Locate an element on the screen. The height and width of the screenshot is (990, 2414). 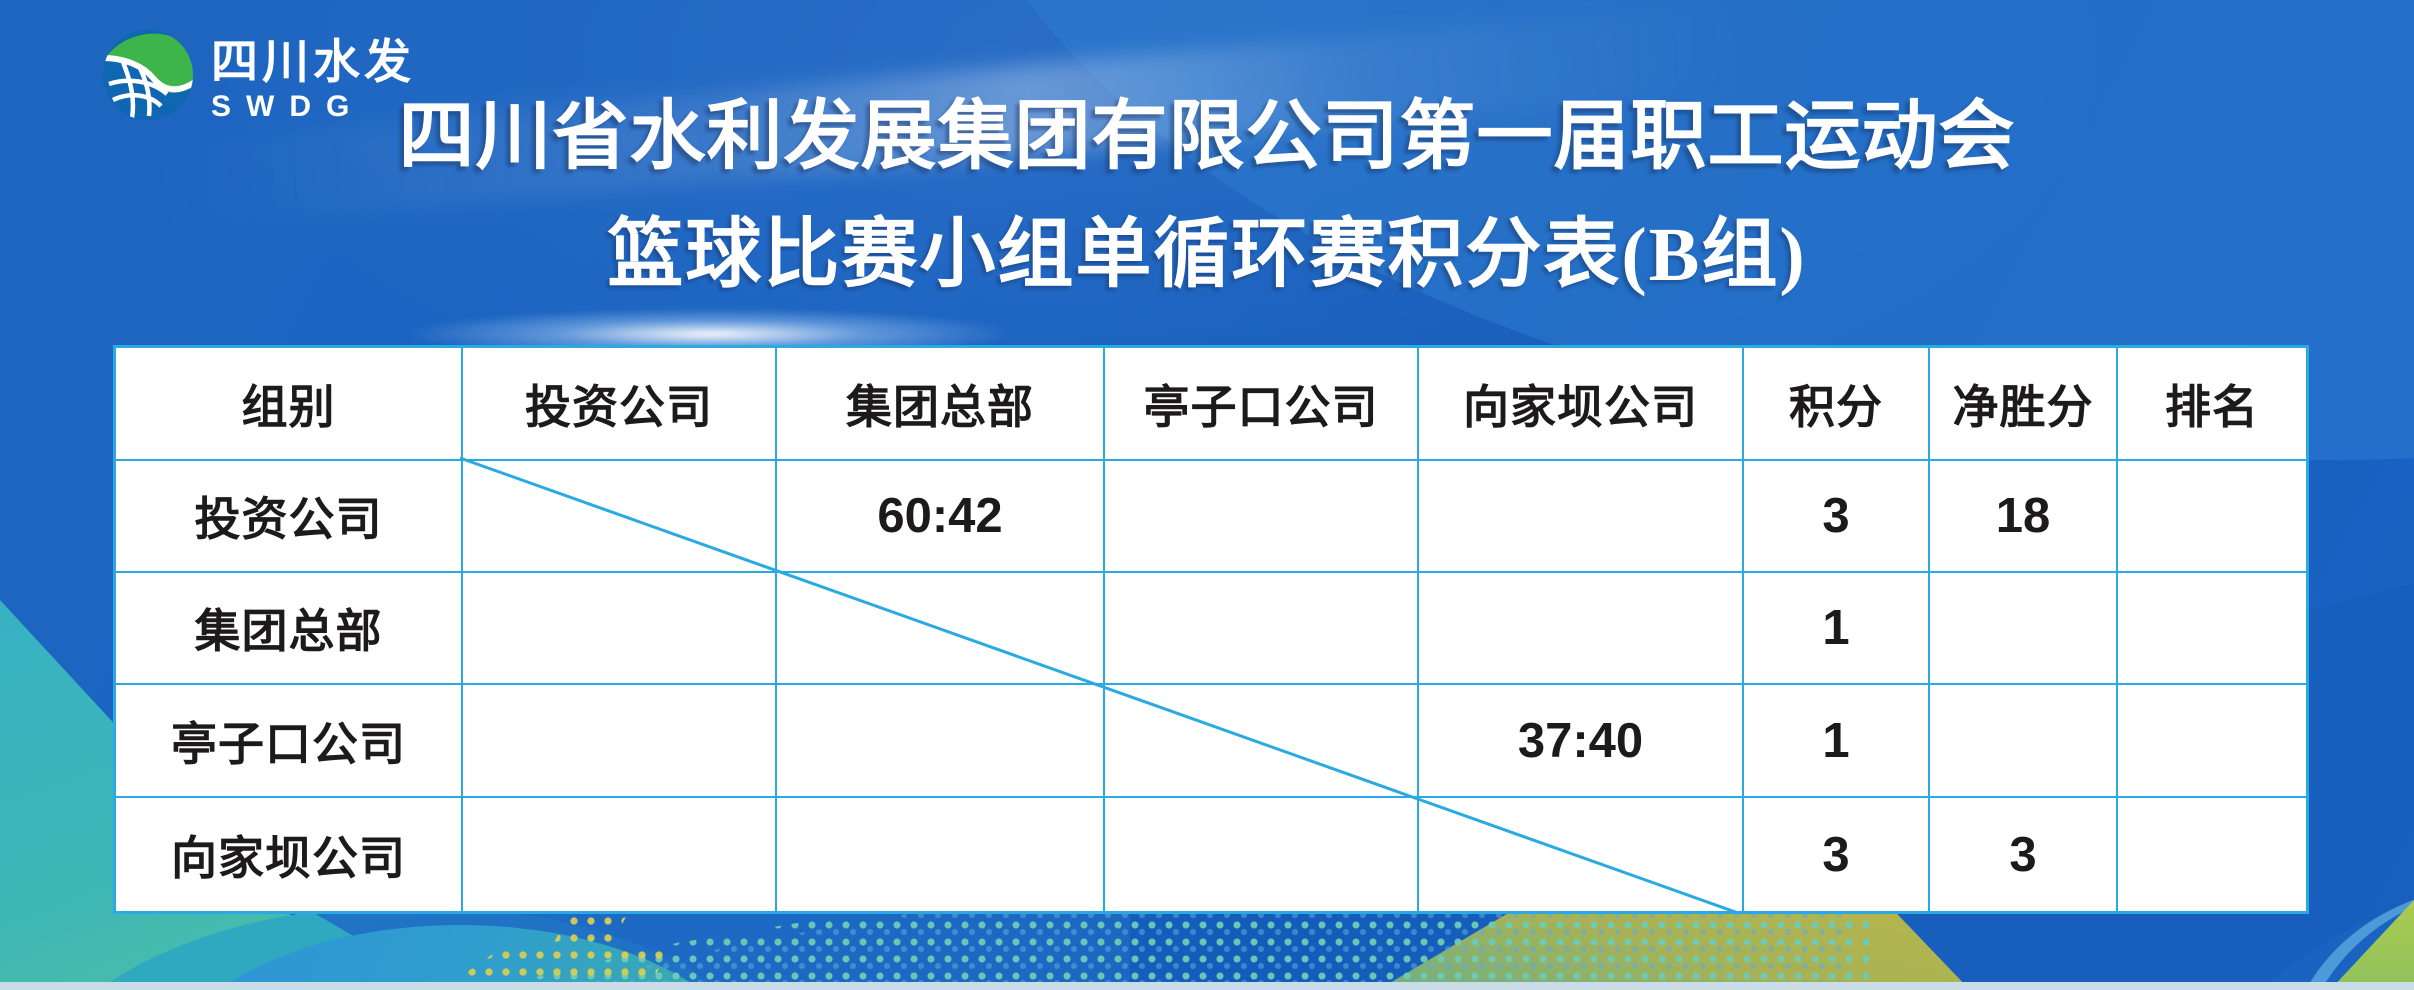
header-cell-xiangjiaba: 向家坝公司 is located at coordinates (1581, 404).